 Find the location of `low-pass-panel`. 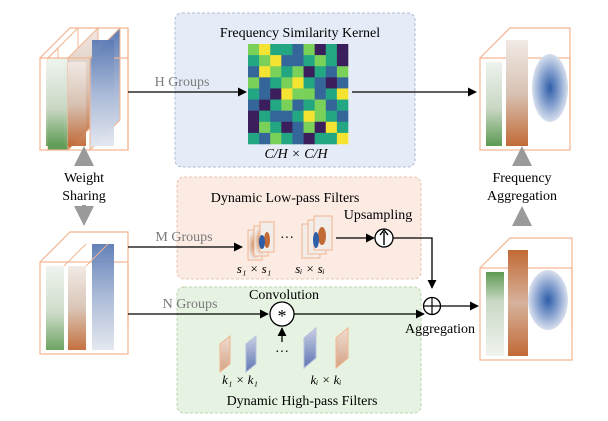

low-pass-panel is located at coordinates (299, 228).